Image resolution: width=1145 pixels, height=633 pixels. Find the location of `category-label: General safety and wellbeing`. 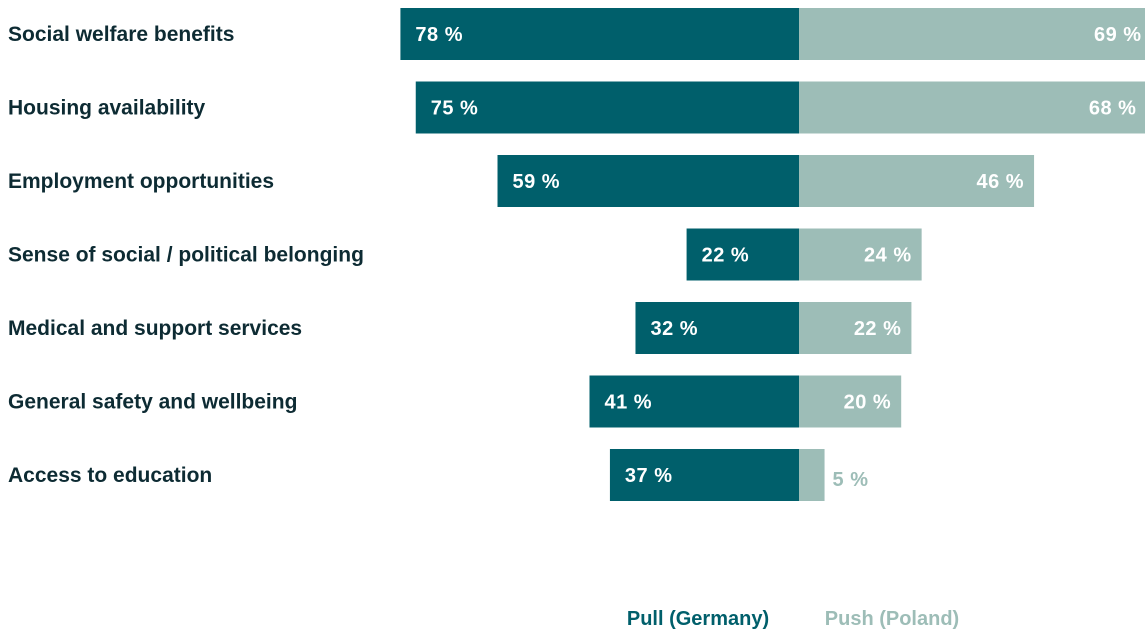

category-label: General safety and wellbeing is located at coordinates (152, 402).